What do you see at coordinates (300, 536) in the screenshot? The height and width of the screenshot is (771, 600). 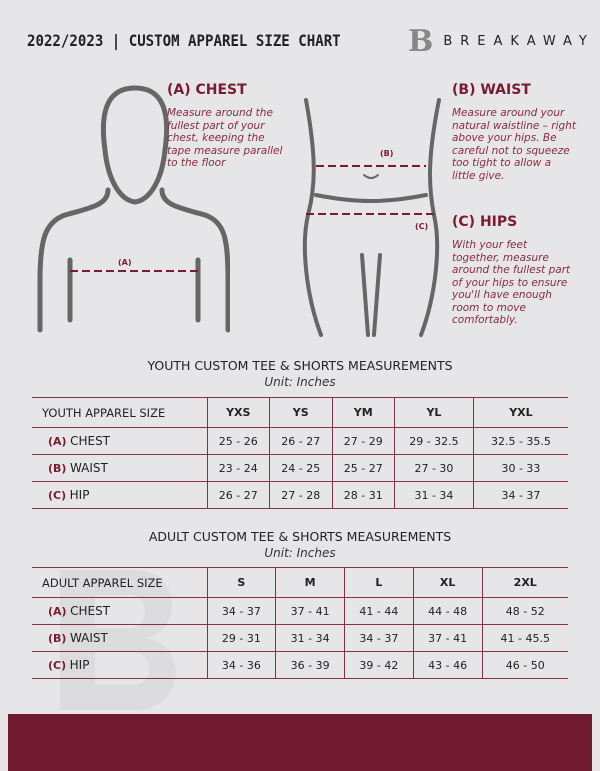 I see `adult-title: ADULT CUSTOM TEE & SHORTS MEASUREMENTS` at bounding box center [300, 536].